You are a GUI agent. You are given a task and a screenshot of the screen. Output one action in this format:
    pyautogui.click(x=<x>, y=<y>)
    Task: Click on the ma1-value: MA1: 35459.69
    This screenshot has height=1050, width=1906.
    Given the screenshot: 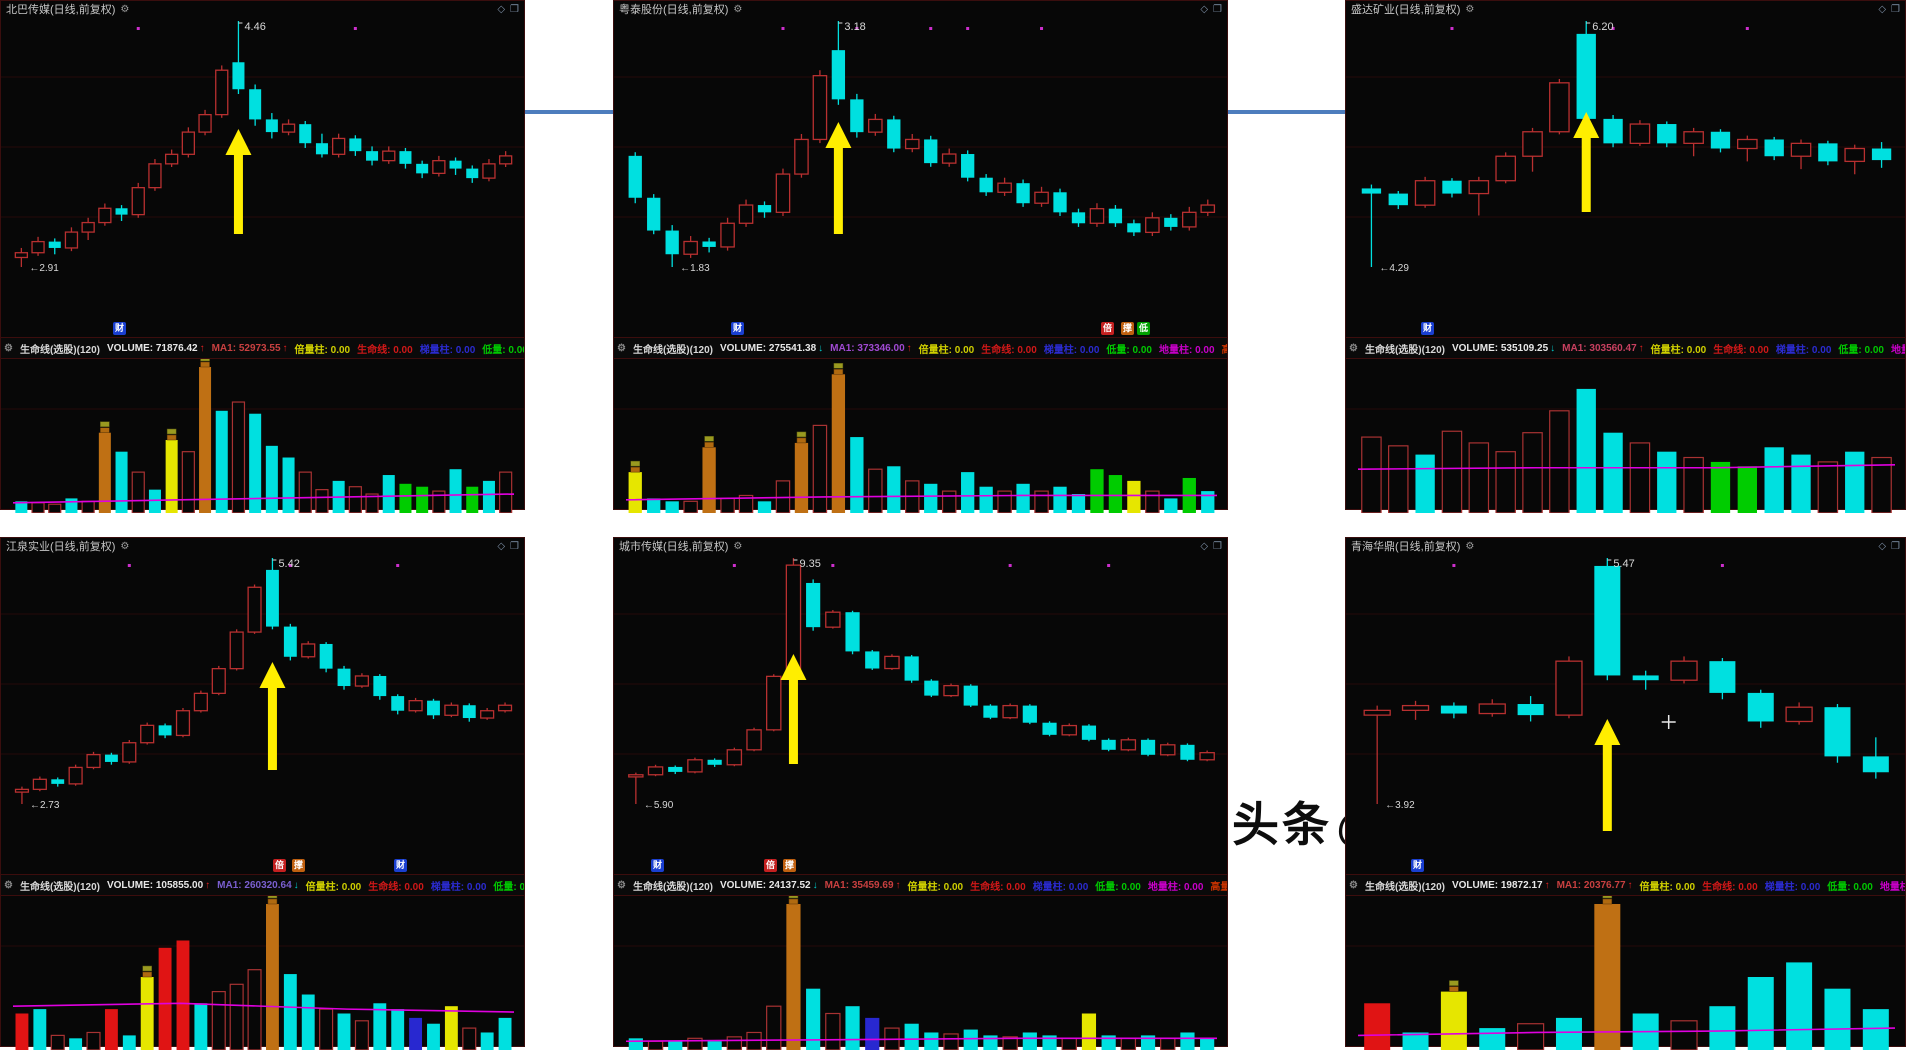 What is the action you would take?
    pyautogui.click(x=859, y=885)
    